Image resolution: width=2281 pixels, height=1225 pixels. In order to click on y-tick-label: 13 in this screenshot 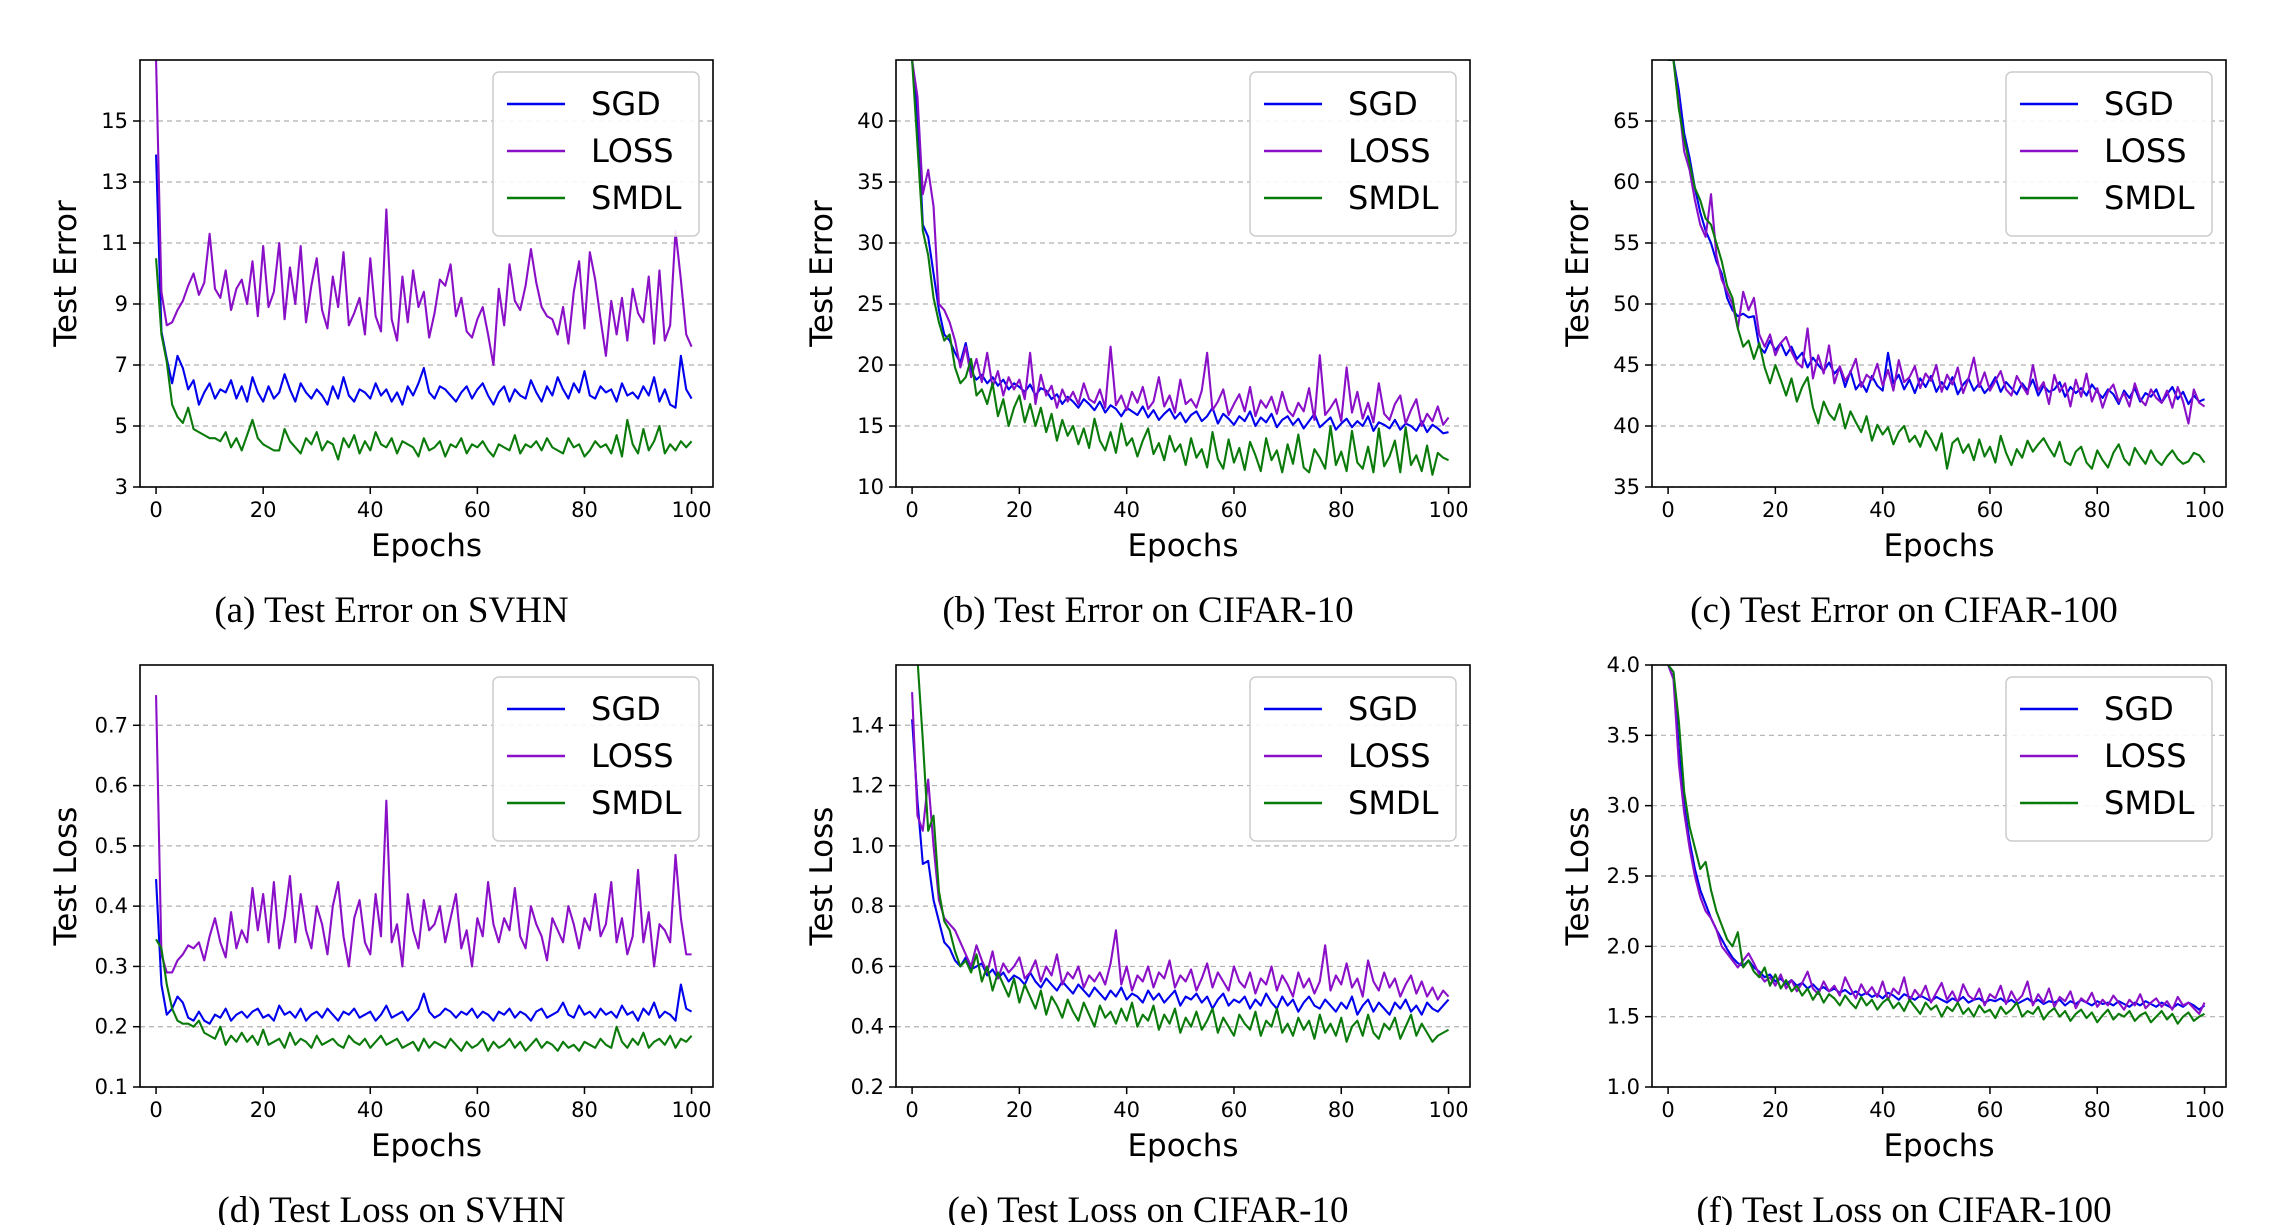, I will do `click(114, 182)`.